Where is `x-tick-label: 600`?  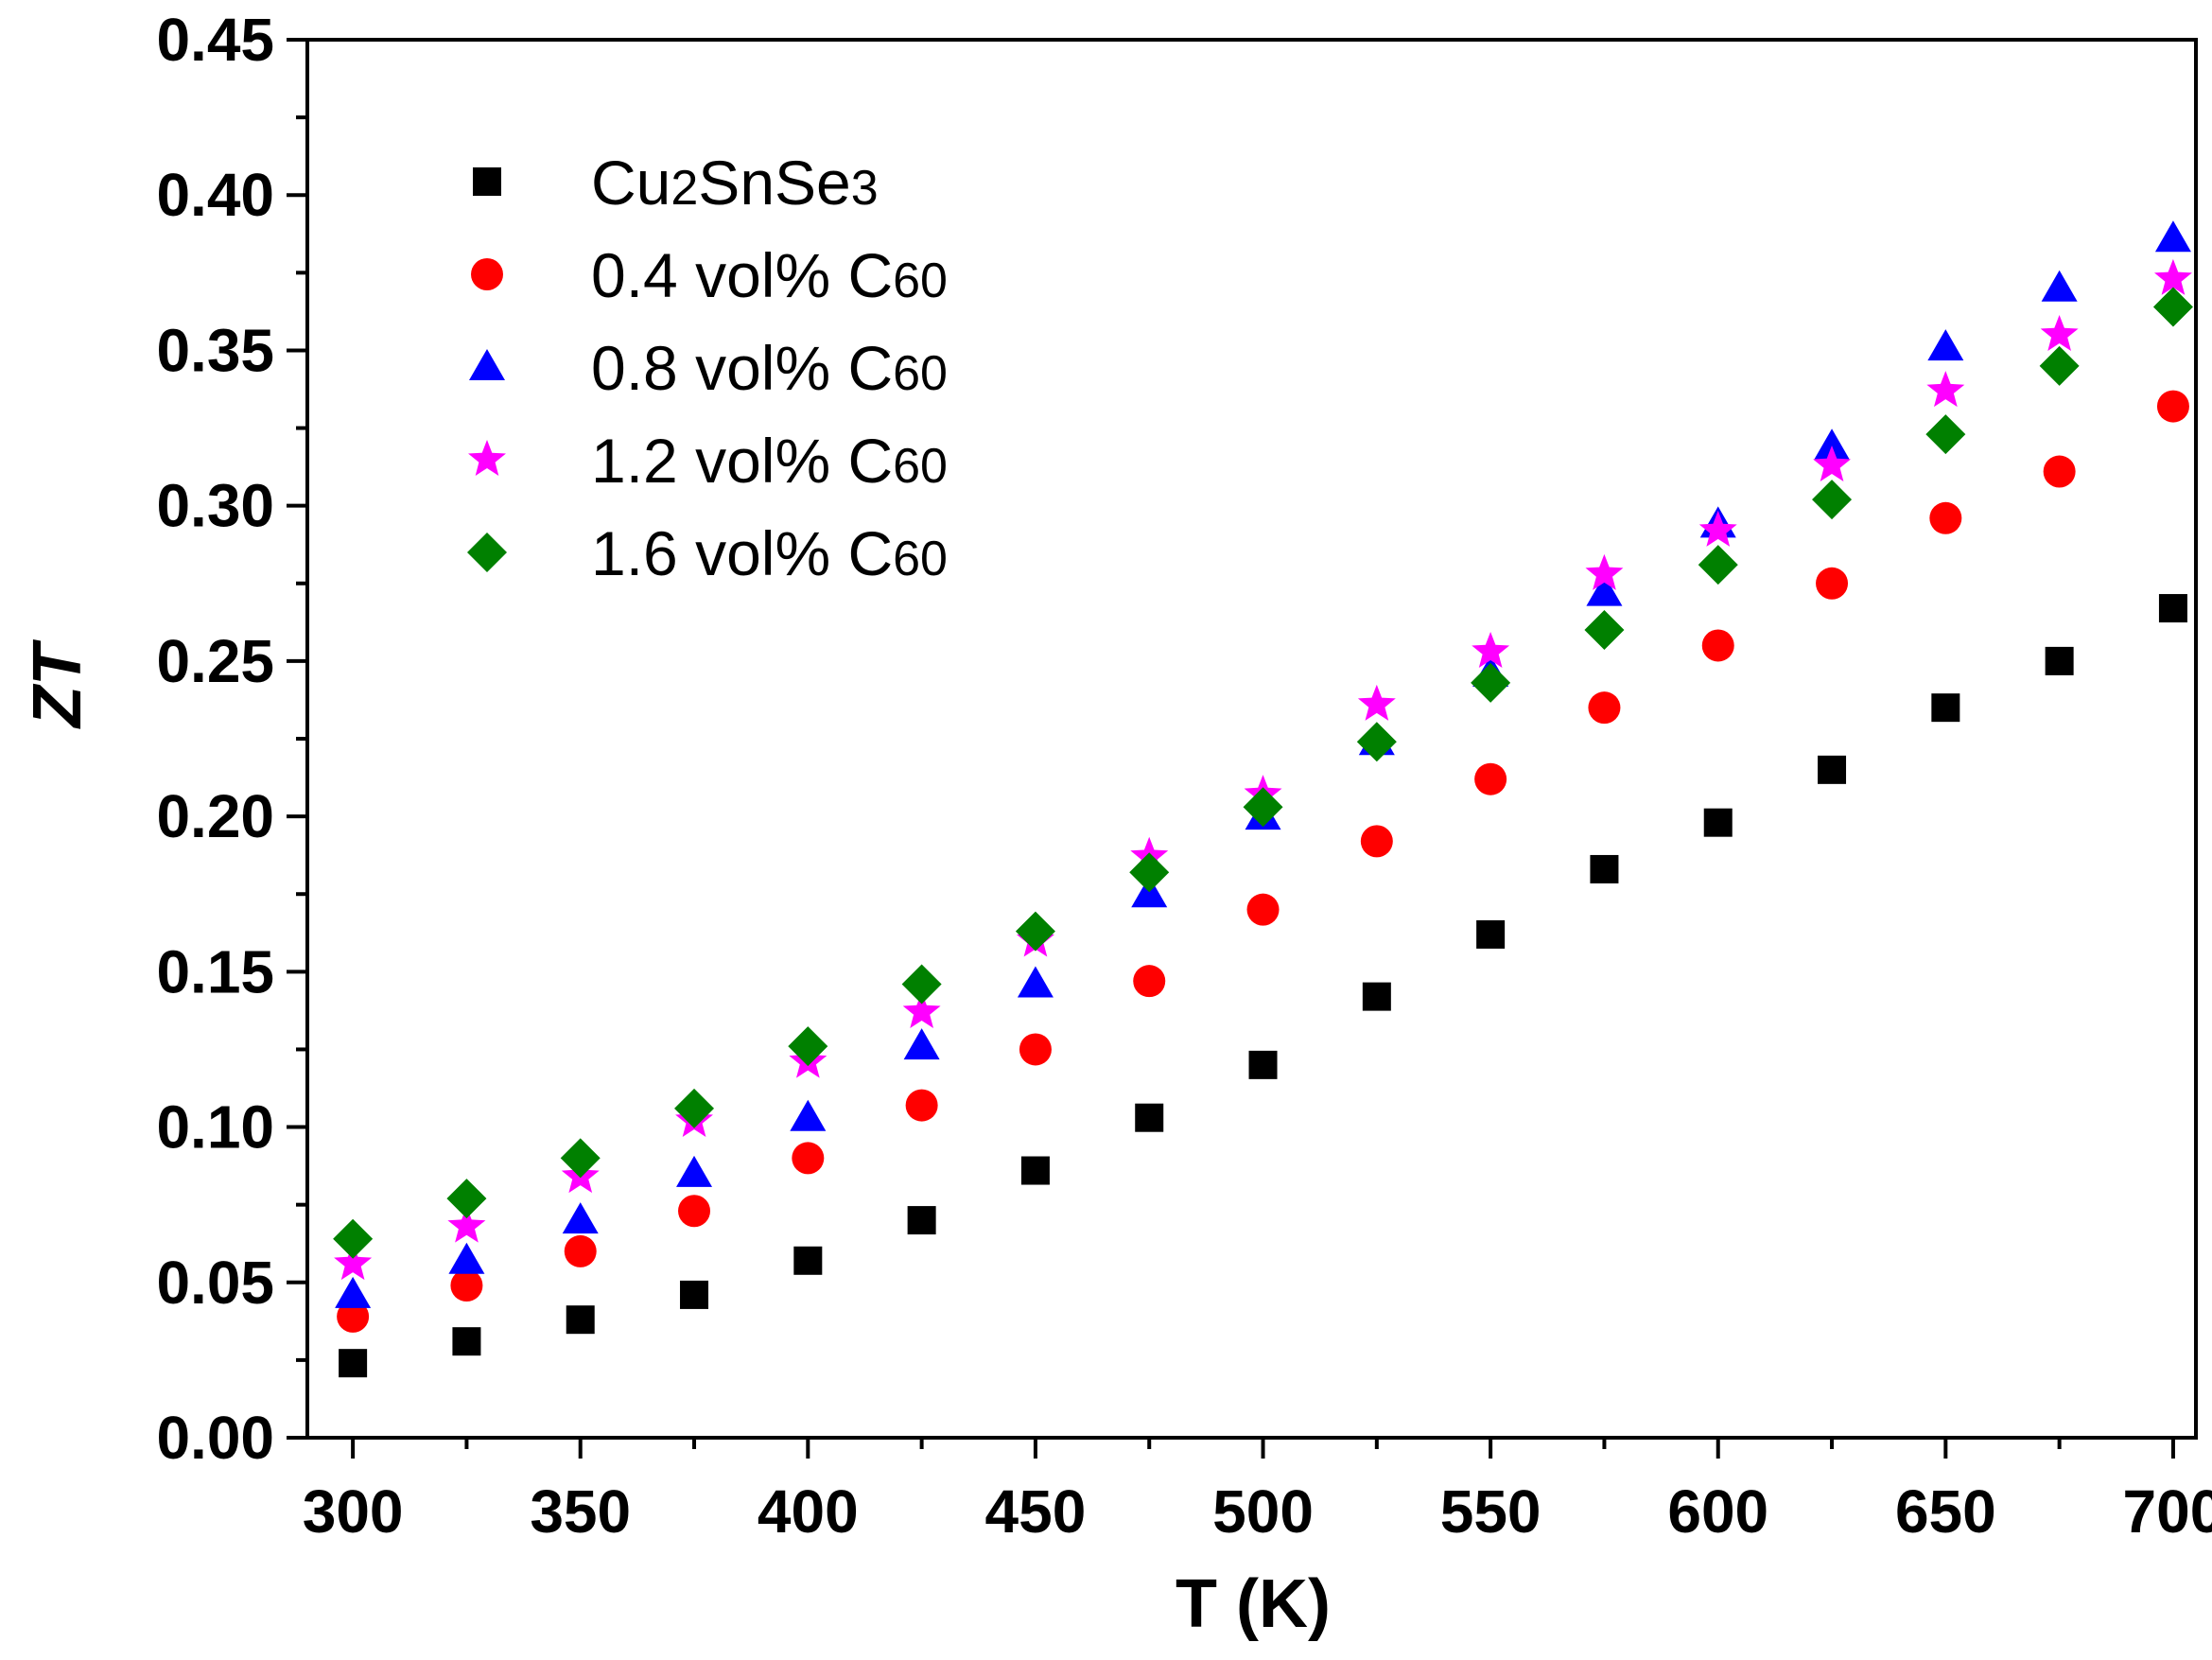 x-tick-label: 600 is located at coordinates (1717, 1511).